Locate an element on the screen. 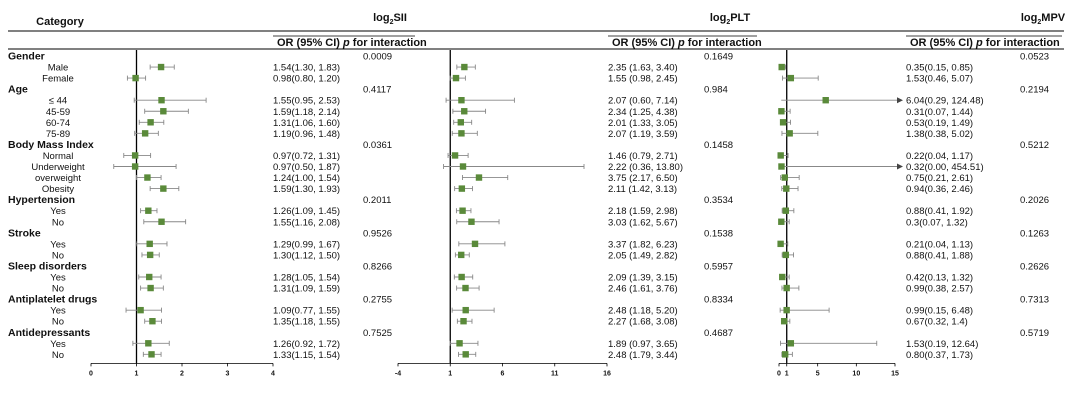 This screenshot has height=407, width=1080. or-ci-text: 0.97(0.72, 1.31) is located at coordinates (306, 156).